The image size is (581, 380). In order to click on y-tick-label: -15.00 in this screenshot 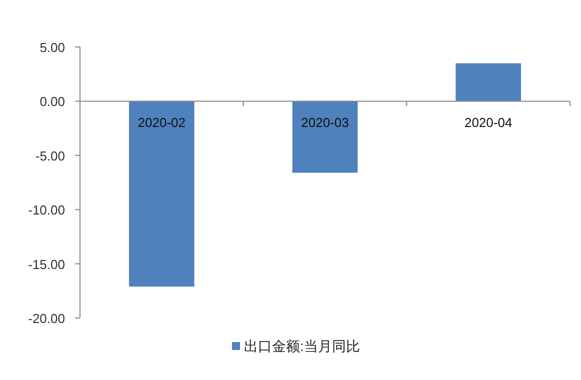, I will do `click(46, 264)`.